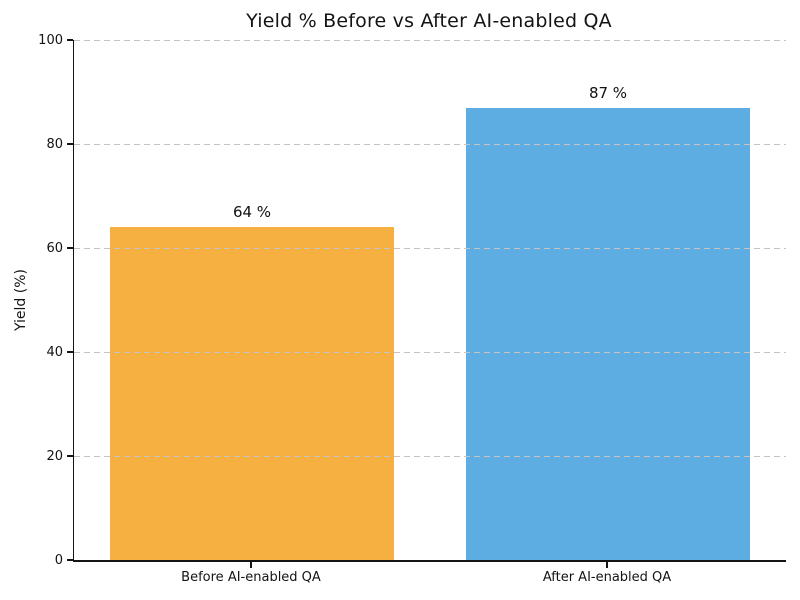 The width and height of the screenshot is (800, 600). Describe the element at coordinates (54, 248) in the screenshot. I see `y-tick-label: 60` at that location.